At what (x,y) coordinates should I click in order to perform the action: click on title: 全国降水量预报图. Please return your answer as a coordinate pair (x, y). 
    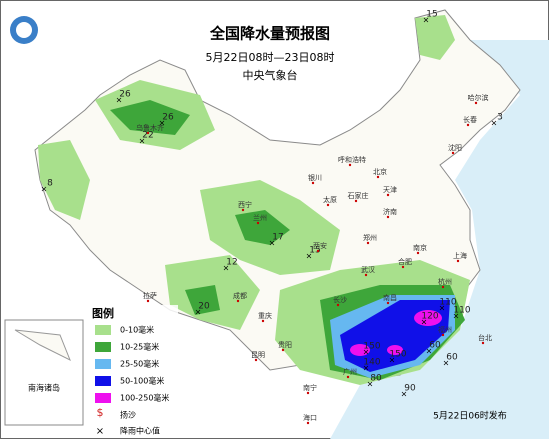
    Looking at the image, I should click on (269, 34).